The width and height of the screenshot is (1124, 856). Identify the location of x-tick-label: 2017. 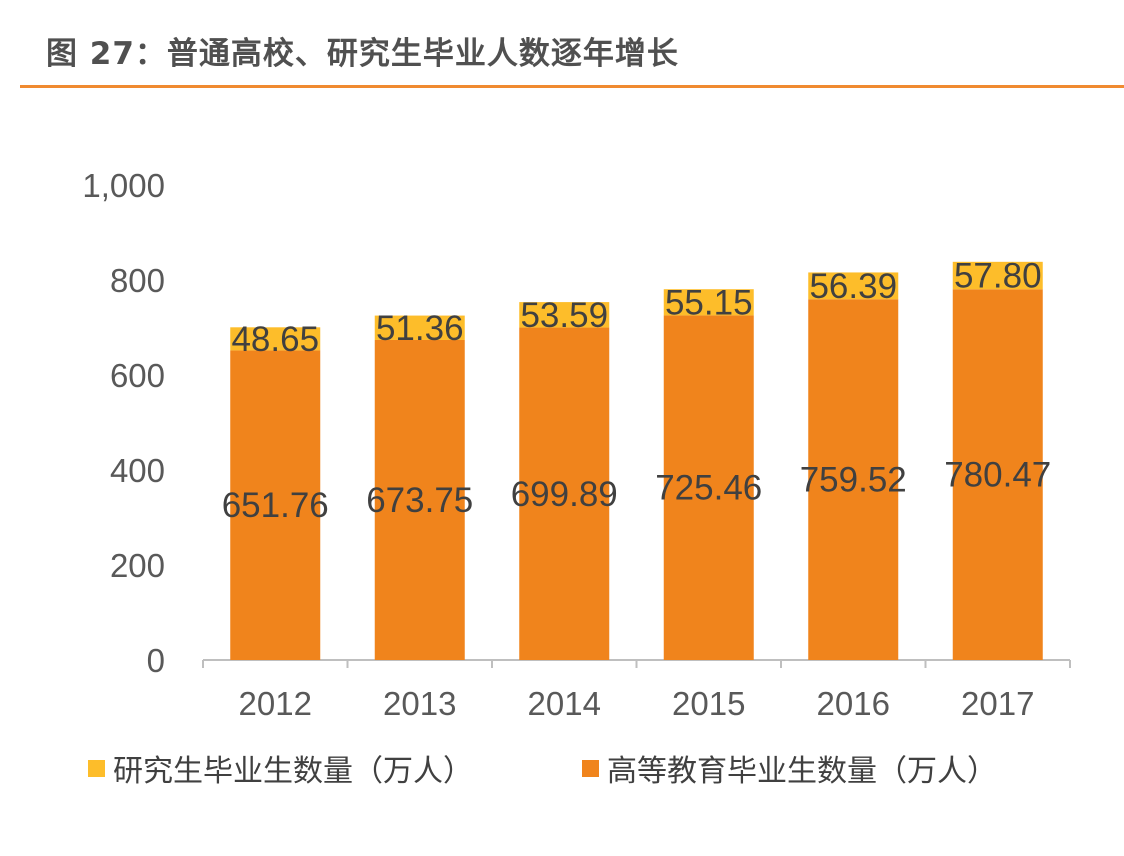
(997, 703).